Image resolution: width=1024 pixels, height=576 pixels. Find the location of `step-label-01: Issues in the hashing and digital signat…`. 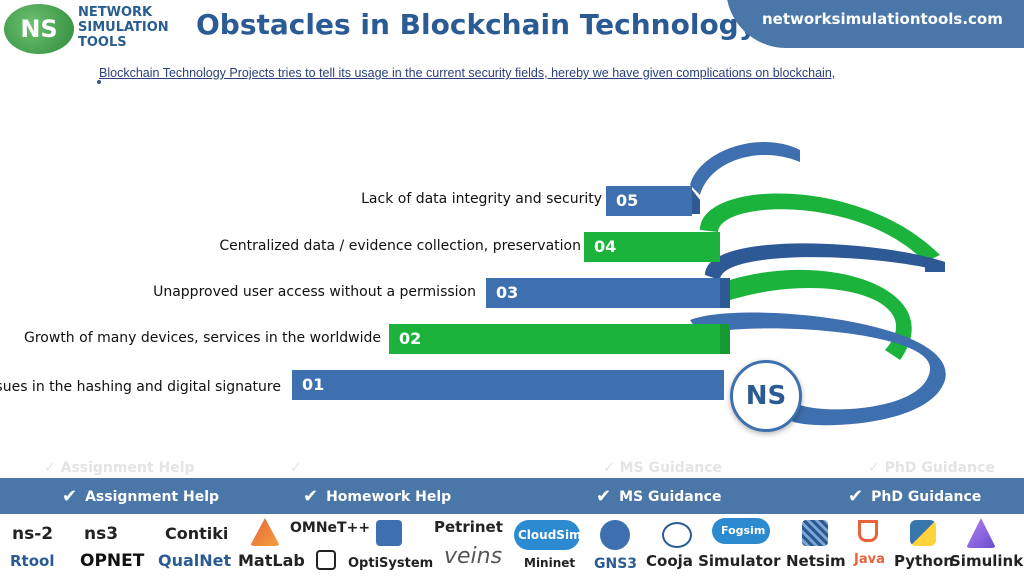

step-label-01: Issues in the hashing and digital signat… is located at coordinates (140, 387).